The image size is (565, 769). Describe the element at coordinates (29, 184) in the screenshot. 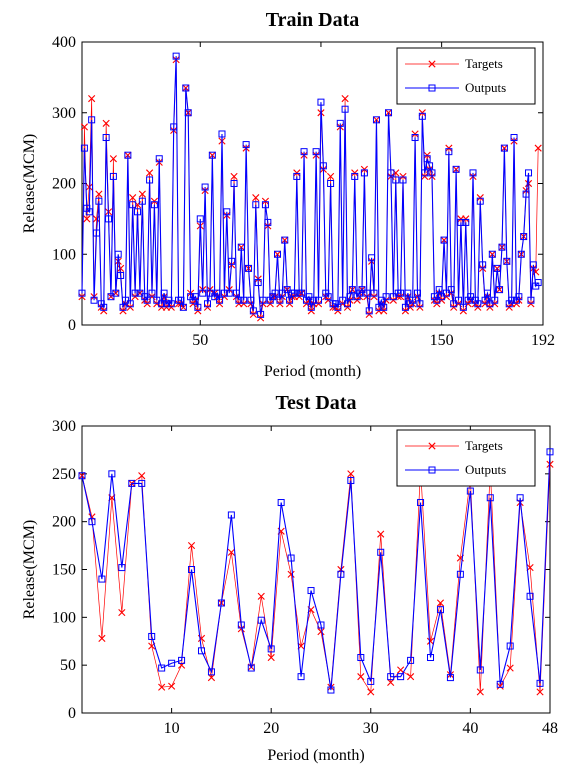

I see `y-axis-label: Release(MCM)` at that location.